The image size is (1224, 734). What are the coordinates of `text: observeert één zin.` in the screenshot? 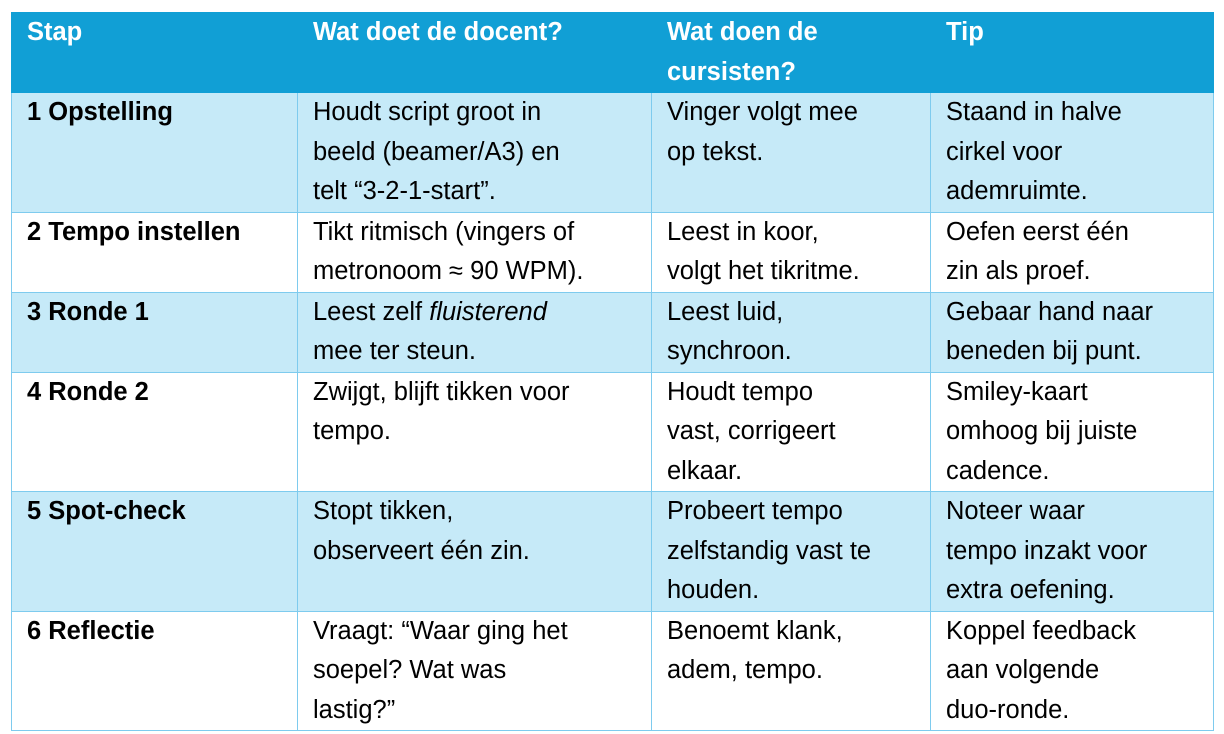 It's located at (421, 550).